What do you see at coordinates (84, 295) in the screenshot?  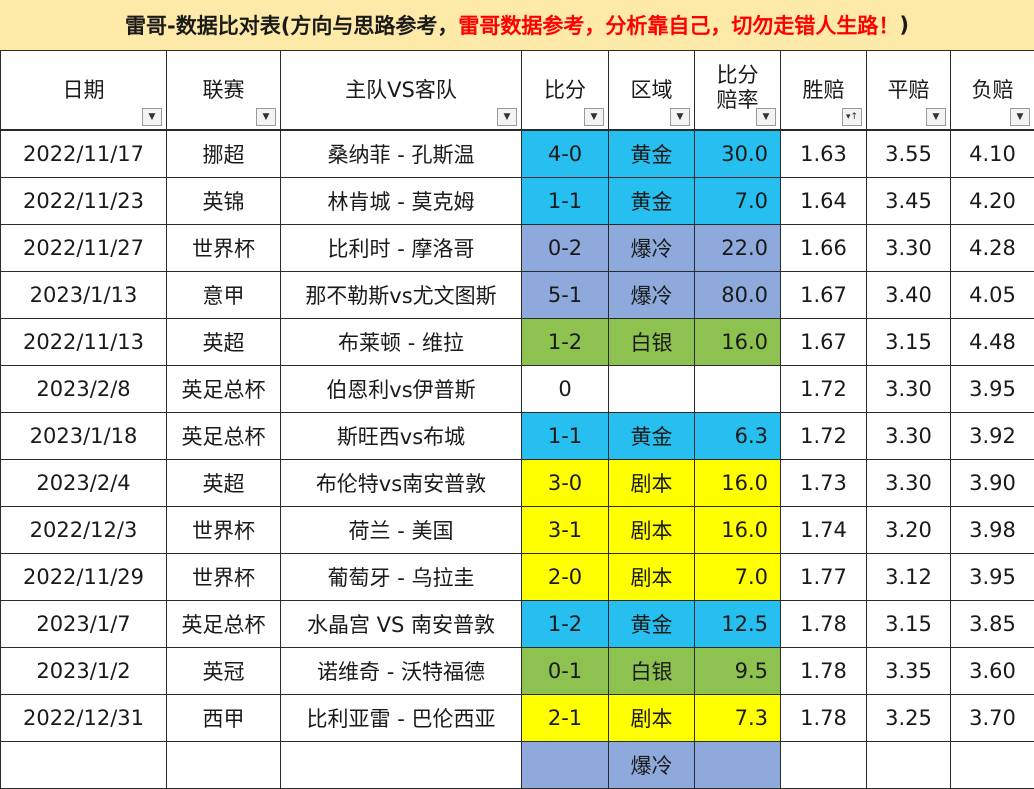 I see `date-cell: 2023/1/13` at bounding box center [84, 295].